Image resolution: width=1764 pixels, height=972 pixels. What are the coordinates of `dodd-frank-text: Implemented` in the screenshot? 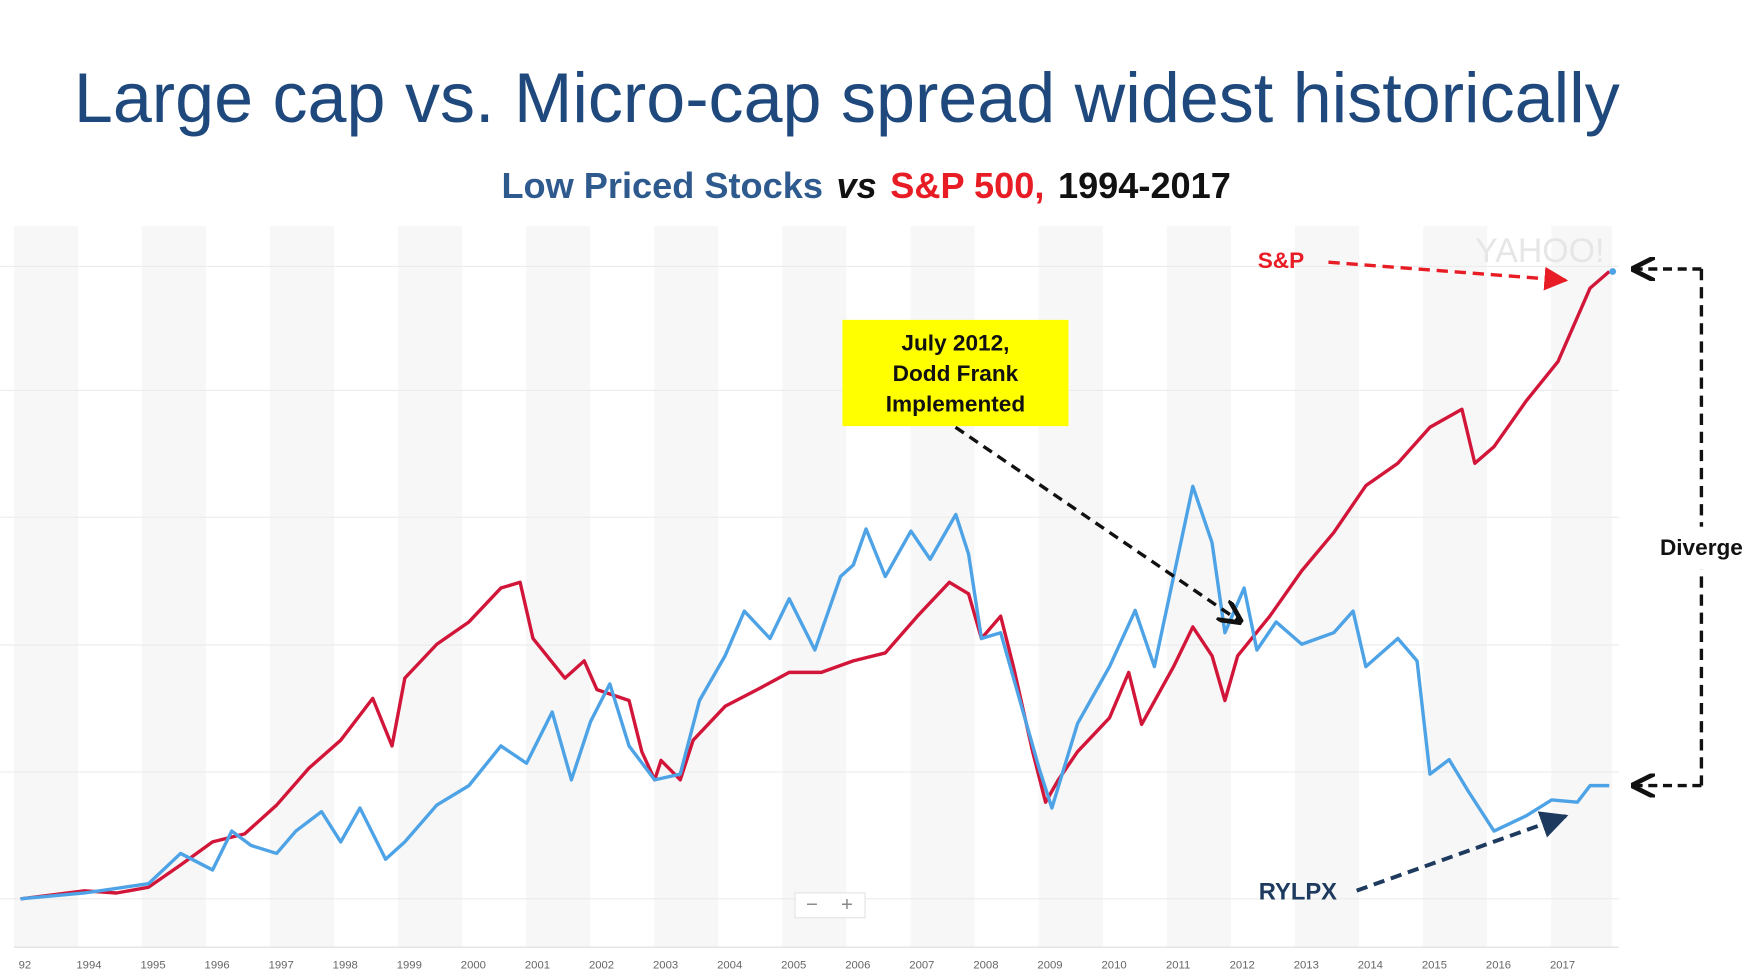 It's located at (955, 403).